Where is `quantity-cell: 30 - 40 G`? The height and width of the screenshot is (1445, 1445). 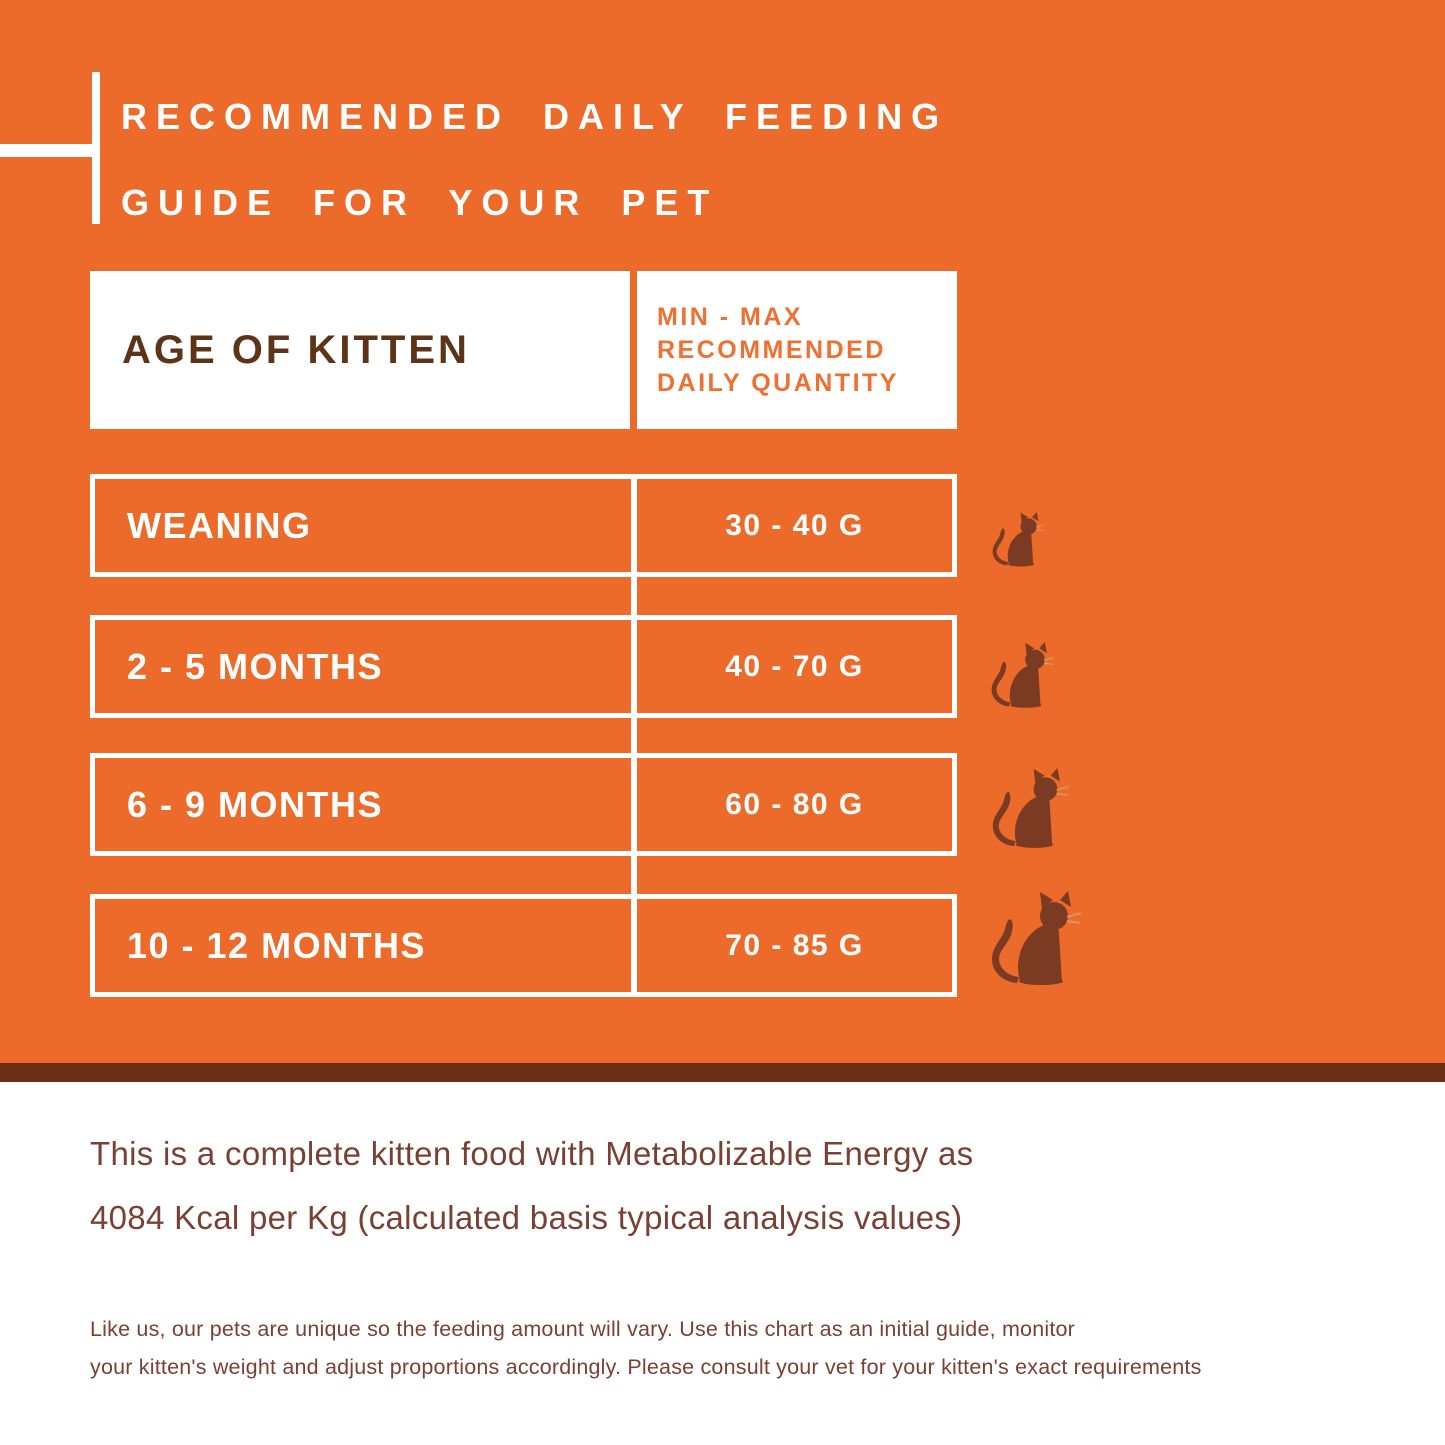 quantity-cell: 30 - 40 G is located at coordinates (791, 525).